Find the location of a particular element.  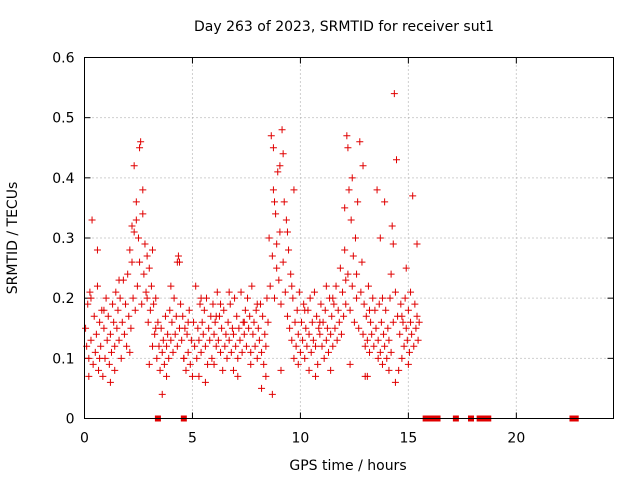

y-tick-label: 0.3 is located at coordinates (63, 239).